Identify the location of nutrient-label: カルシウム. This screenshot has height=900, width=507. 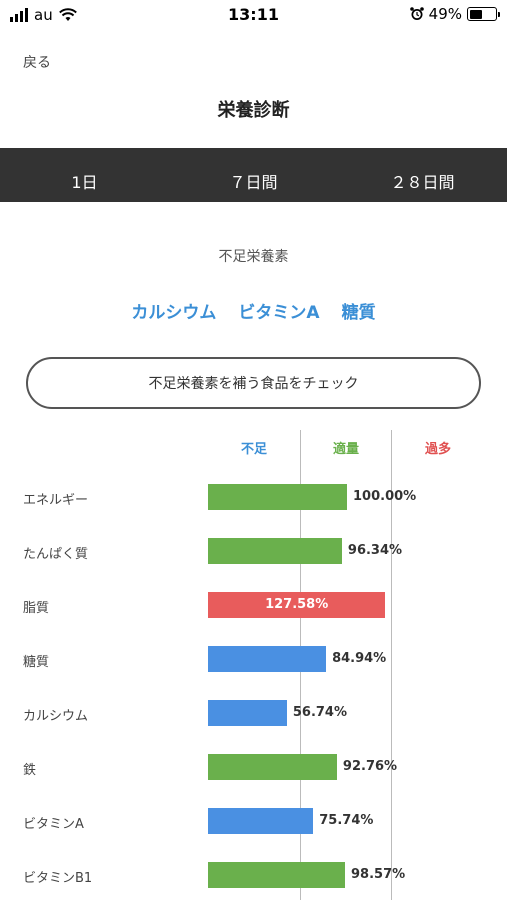
(56, 716).